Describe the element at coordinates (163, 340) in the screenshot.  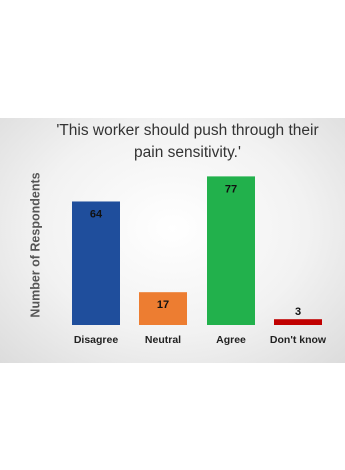
I see `x-tick-label: Neutral` at that location.